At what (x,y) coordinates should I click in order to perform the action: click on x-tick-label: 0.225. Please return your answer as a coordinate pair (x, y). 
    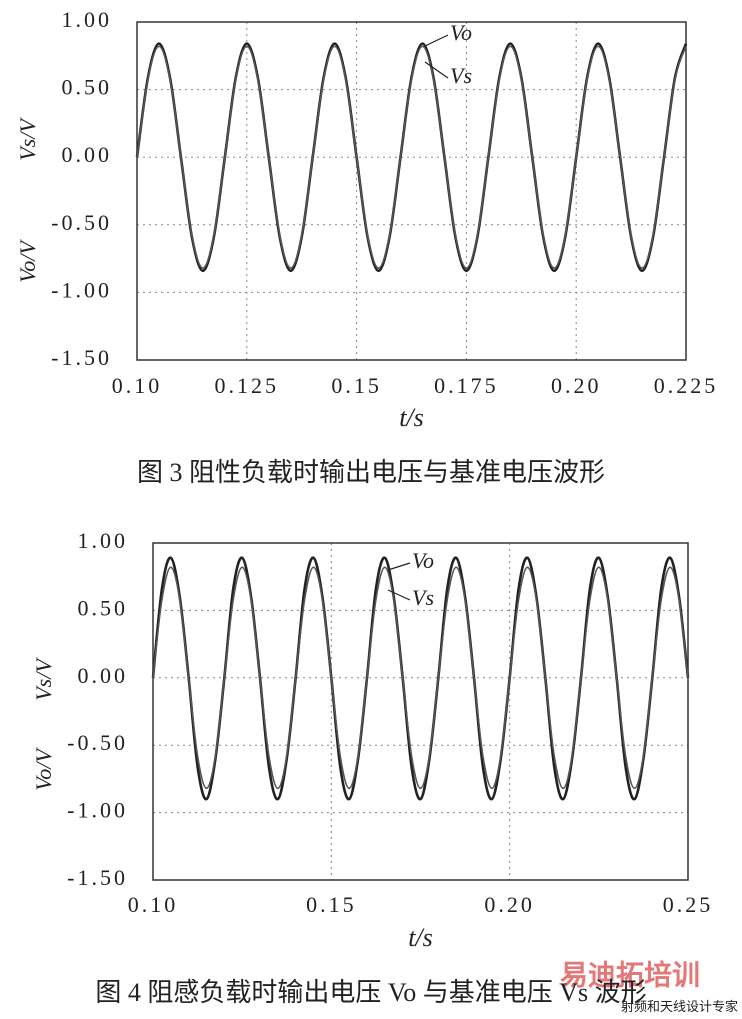
    Looking at the image, I should click on (686, 385).